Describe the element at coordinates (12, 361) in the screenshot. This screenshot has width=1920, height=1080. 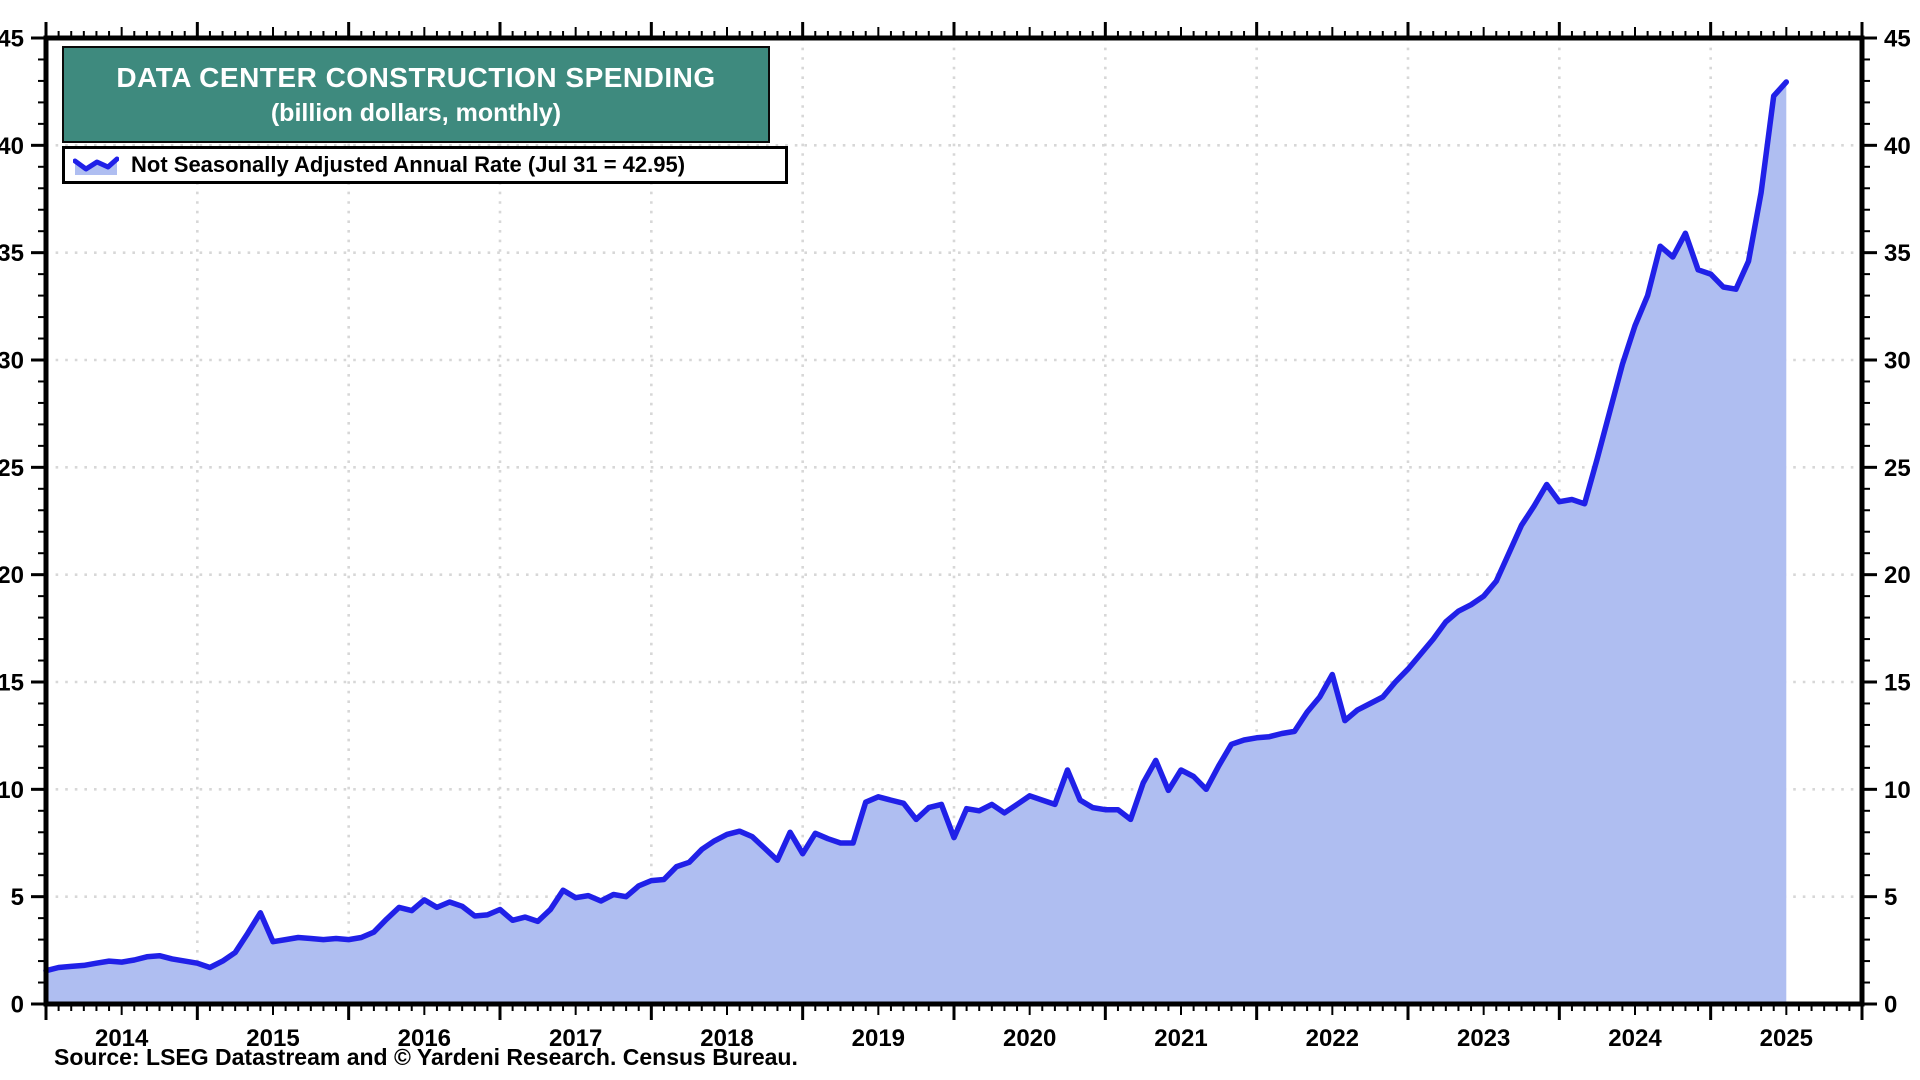
I see `y-axis-label-left: 30` at that location.